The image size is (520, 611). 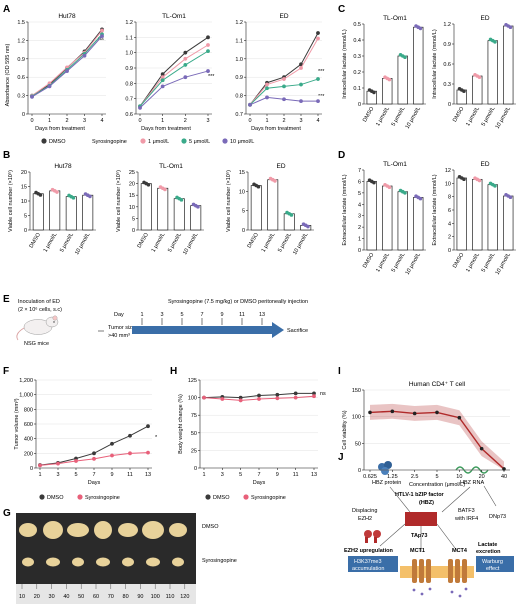 I want to click on y-tick-label: 0.5, so click(x=357, y=25).